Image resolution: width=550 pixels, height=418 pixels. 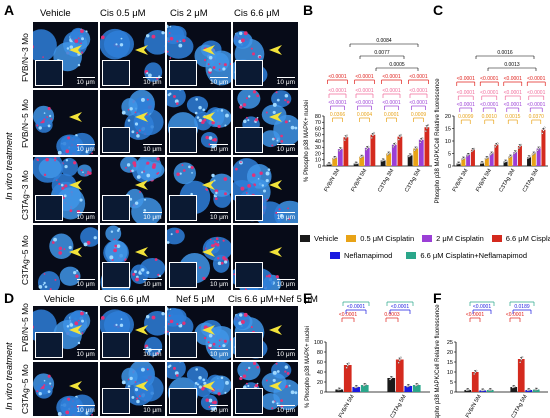 I want to click on col-label-d-1: Cis 6.6 μM, so click(x=127, y=299).